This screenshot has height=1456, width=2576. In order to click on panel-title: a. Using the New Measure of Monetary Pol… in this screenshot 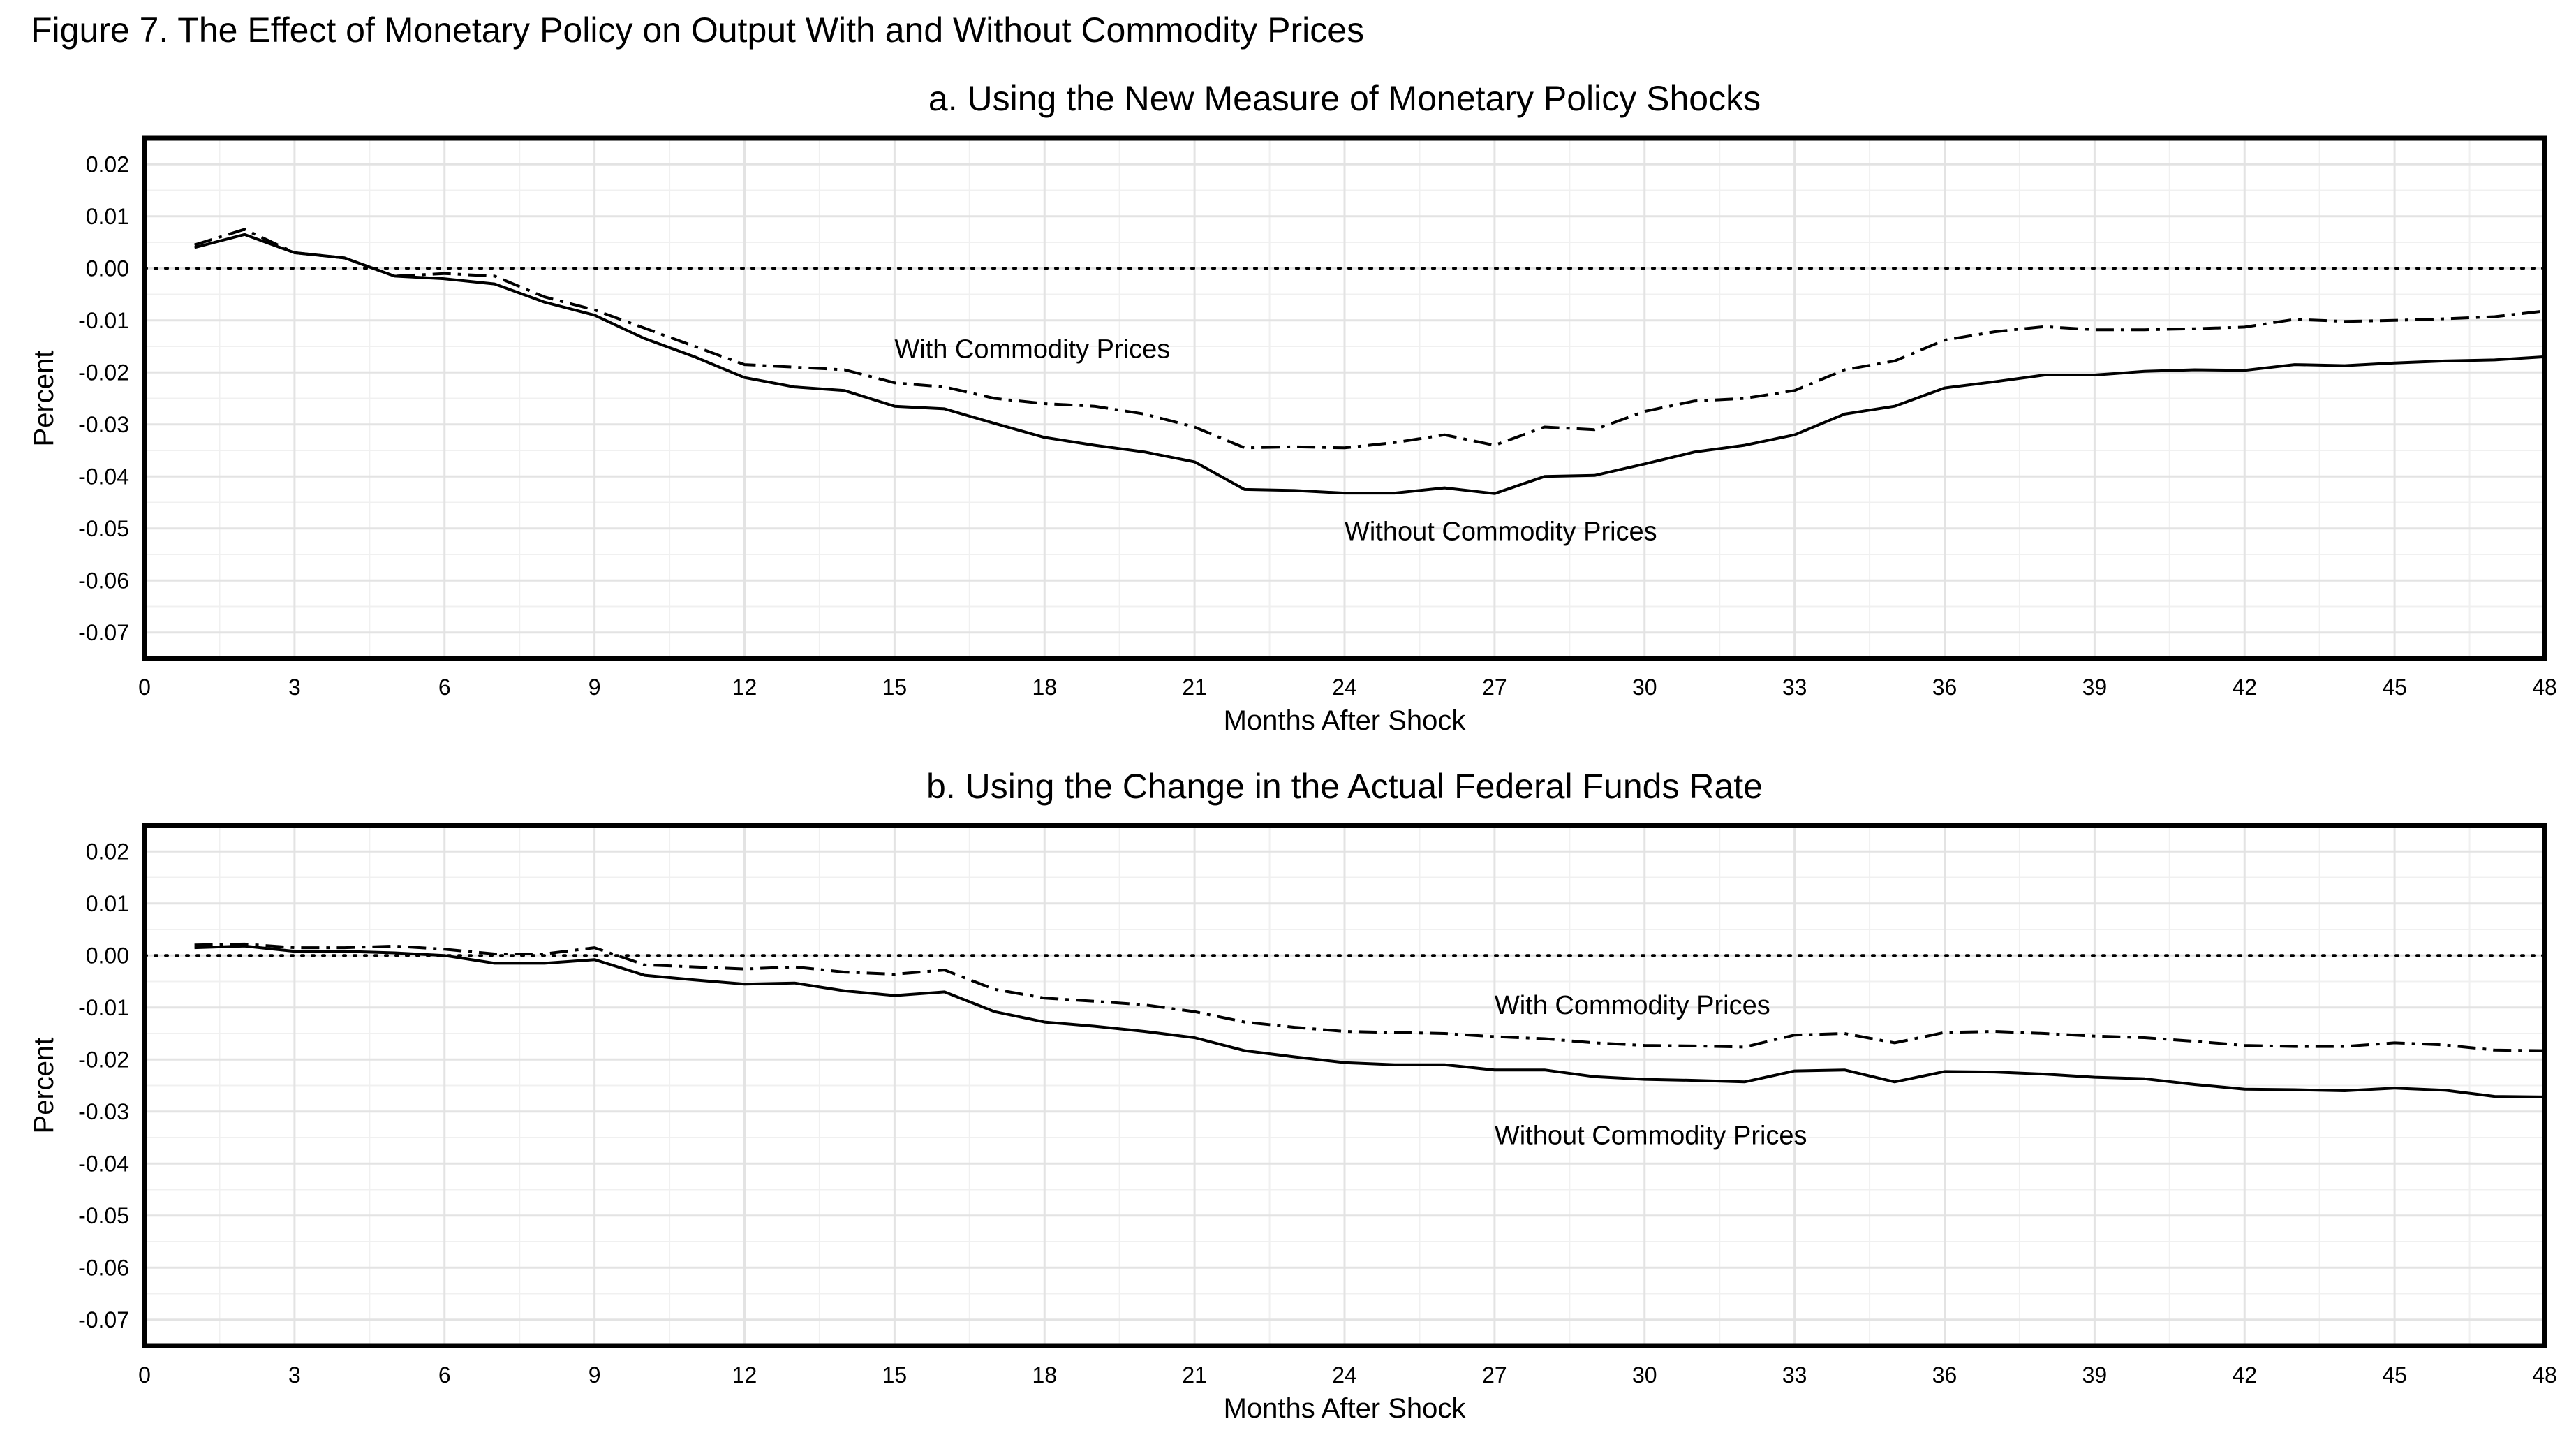, I will do `click(1344, 98)`.